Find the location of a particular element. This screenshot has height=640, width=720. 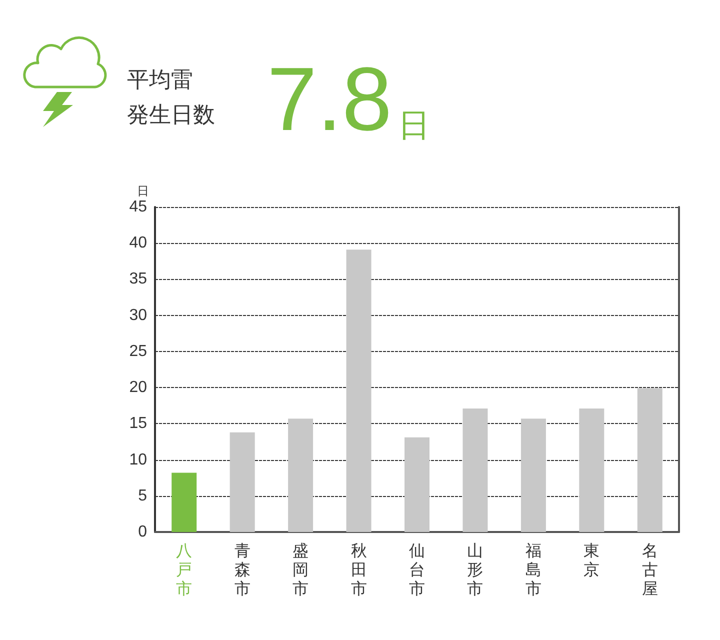

x-tick-label: 東京 is located at coordinates (592, 560).